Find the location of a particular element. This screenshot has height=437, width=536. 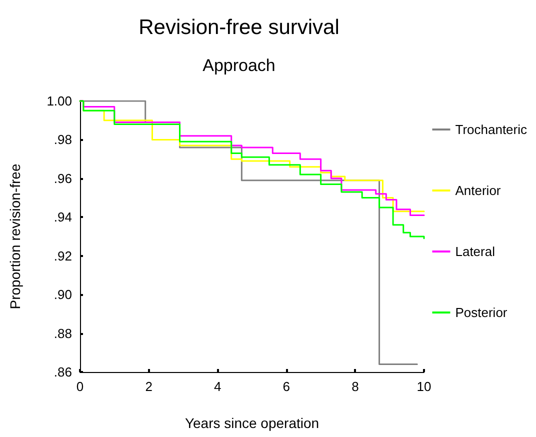

legend-label: Anterior is located at coordinates (478, 190).